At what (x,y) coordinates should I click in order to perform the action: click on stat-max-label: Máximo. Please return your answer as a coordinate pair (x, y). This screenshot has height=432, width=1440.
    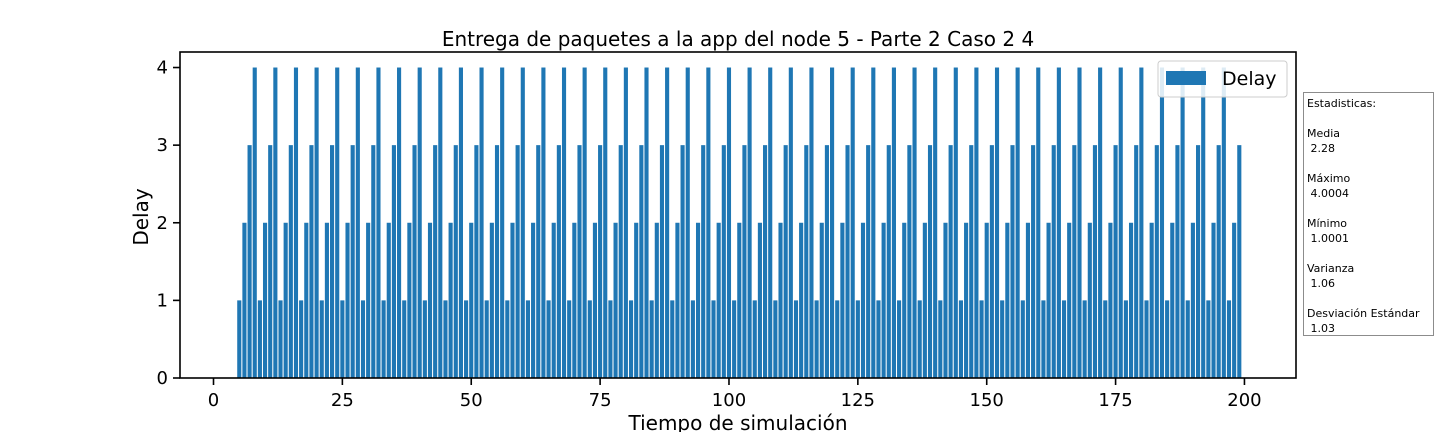
    Looking at the image, I should click on (1329, 178).